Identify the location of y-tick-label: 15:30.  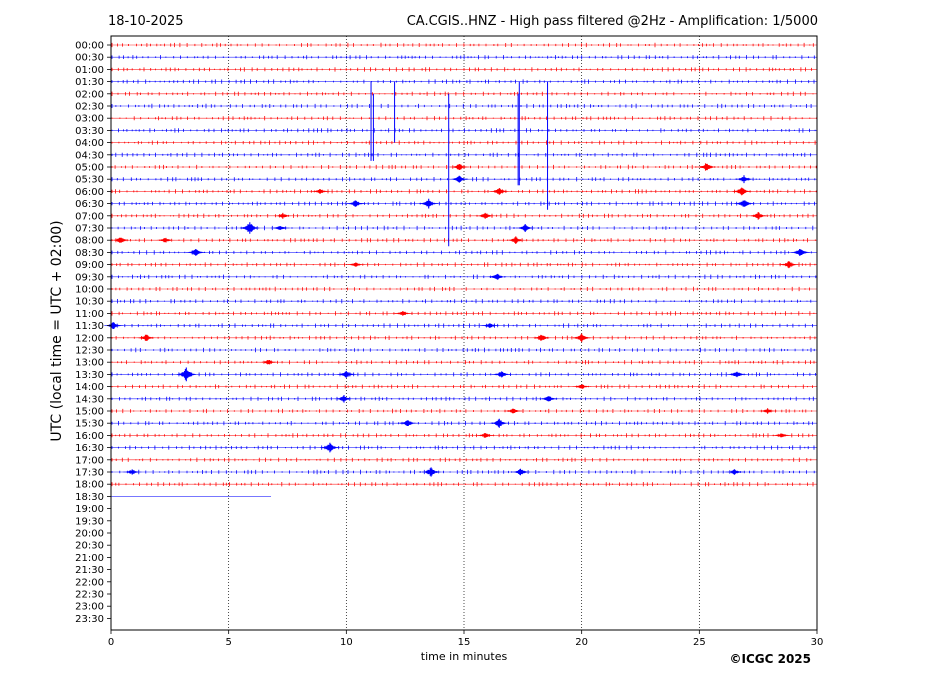
(89, 424).